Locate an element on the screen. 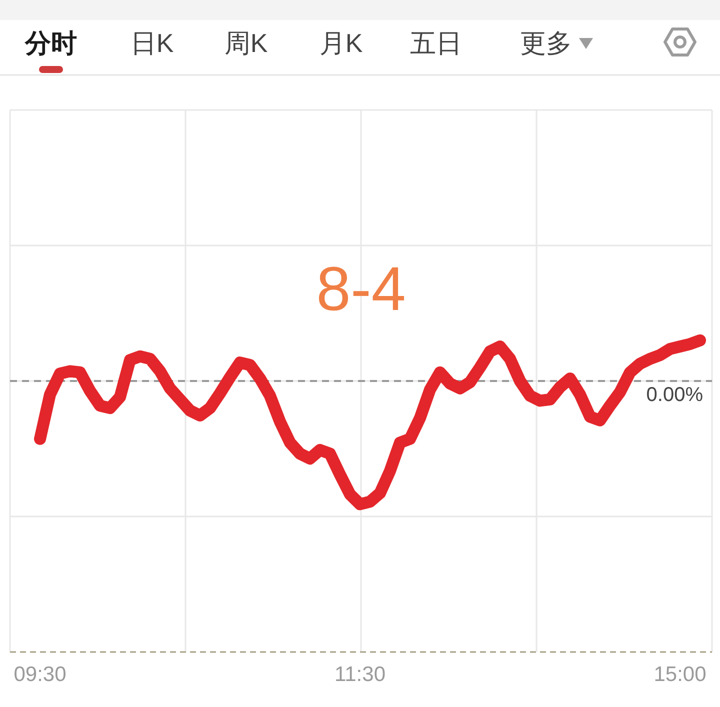 This screenshot has width=720, height=707. x-tick-label: 15:00 is located at coordinates (680, 674).